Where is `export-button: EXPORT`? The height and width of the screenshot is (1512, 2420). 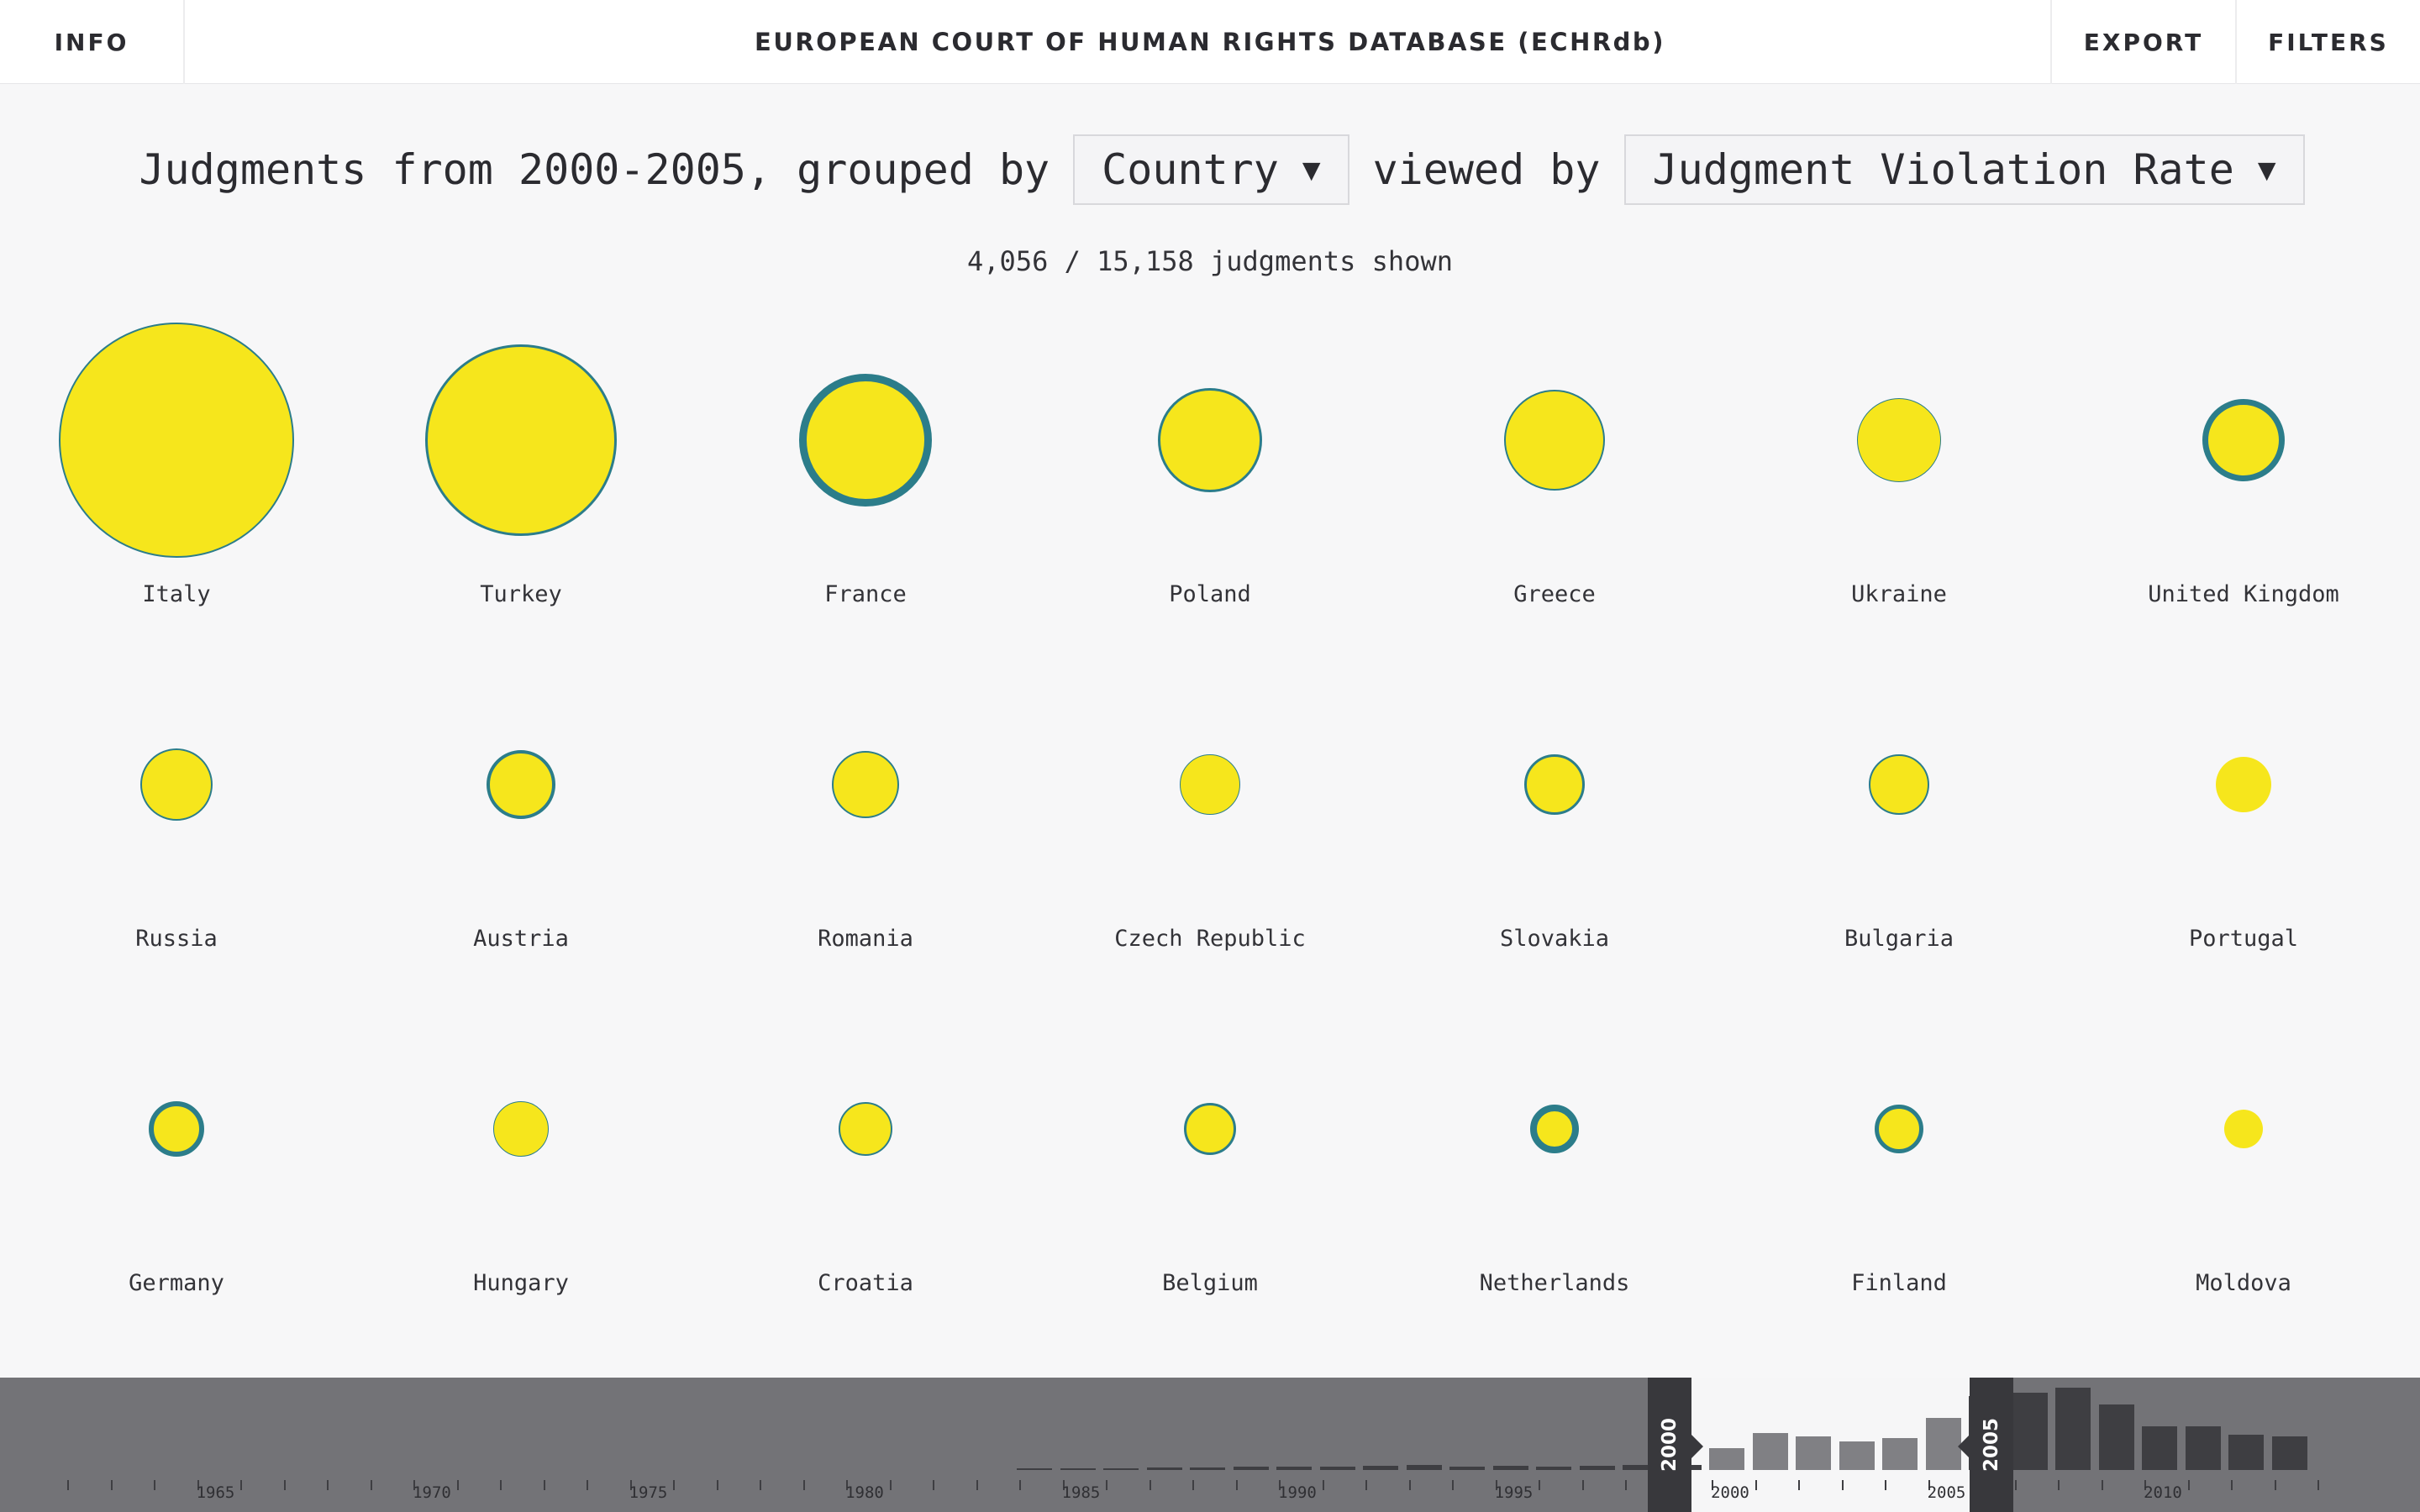 export-button: EXPORT is located at coordinates (2144, 42).